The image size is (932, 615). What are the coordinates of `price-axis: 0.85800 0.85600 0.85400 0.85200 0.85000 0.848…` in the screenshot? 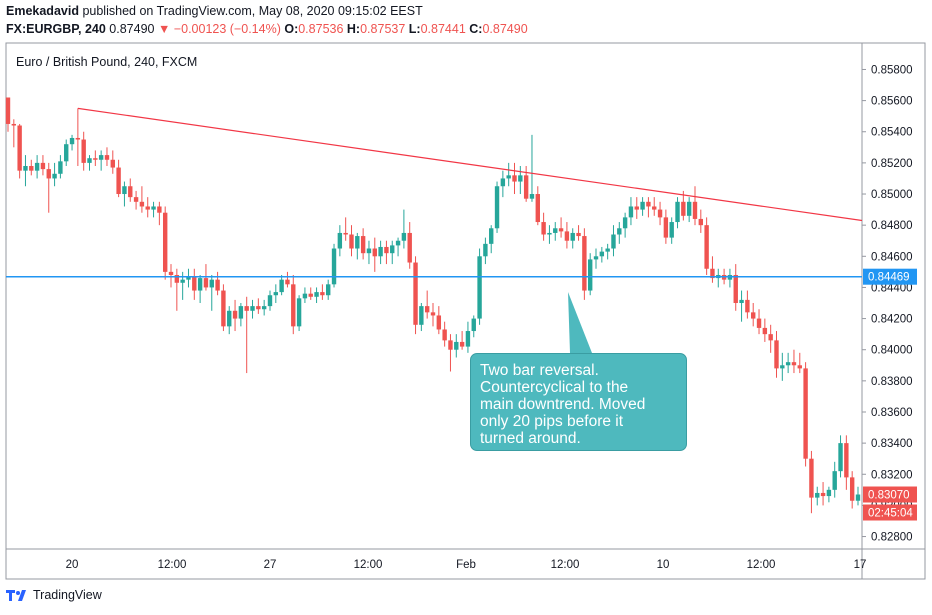 It's located at (889, 304).